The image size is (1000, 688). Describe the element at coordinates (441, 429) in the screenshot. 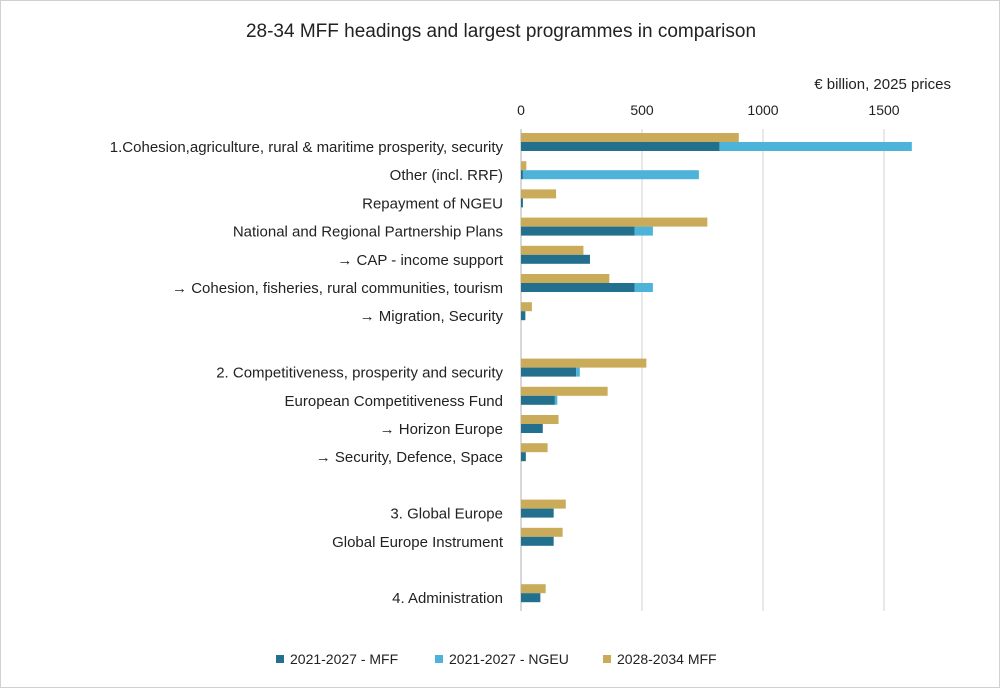

I see `category-label: → Horizon Europe` at that location.